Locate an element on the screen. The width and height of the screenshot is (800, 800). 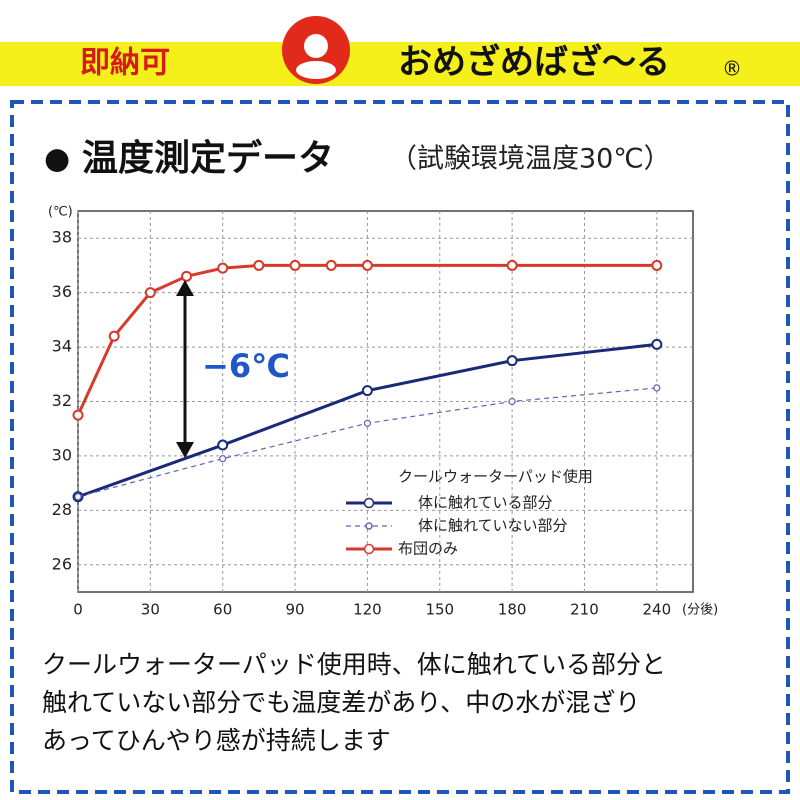
x-tick-label: 180 is located at coordinates (512, 610).